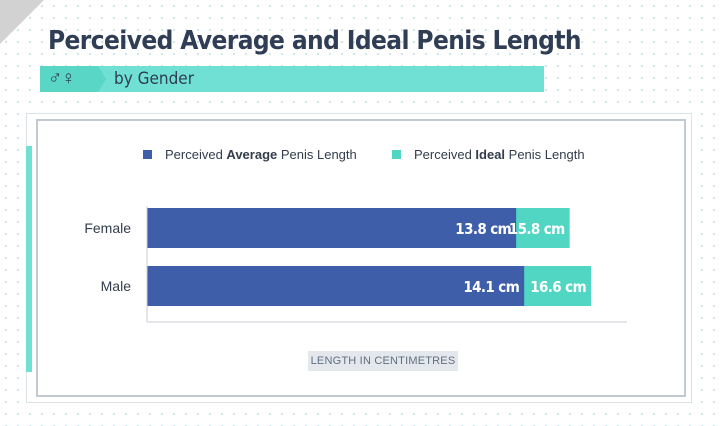 The image size is (720, 426). I want to click on category-label-female: Female, so click(107, 228).